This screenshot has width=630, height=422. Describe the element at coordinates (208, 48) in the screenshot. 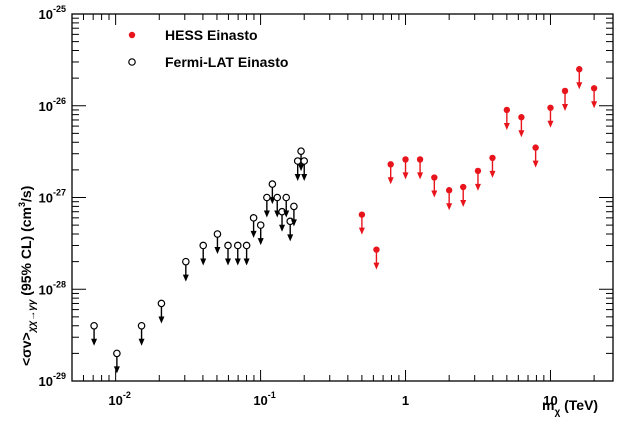

I see `legend: HESS Einasto Fermi-LAT Einasto` at that location.